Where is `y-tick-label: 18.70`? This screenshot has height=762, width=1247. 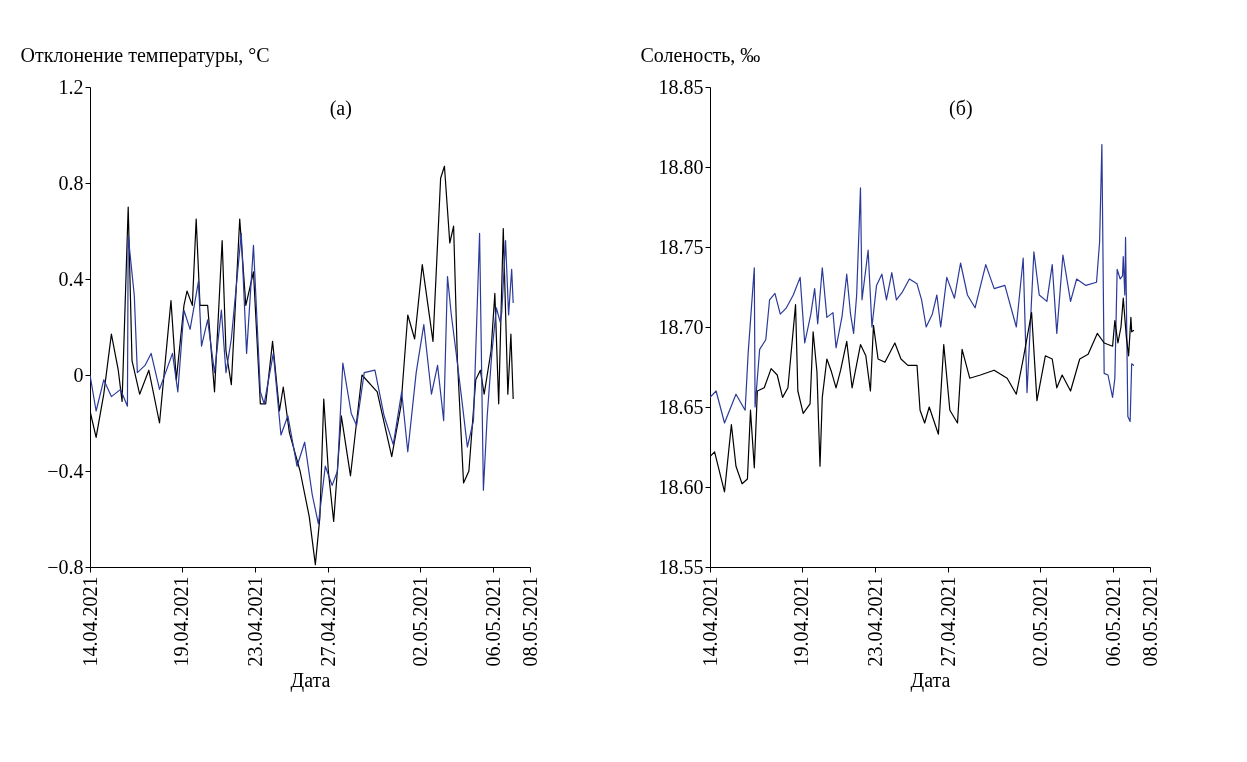
y-tick-label: 18.70 is located at coordinates (681, 326).